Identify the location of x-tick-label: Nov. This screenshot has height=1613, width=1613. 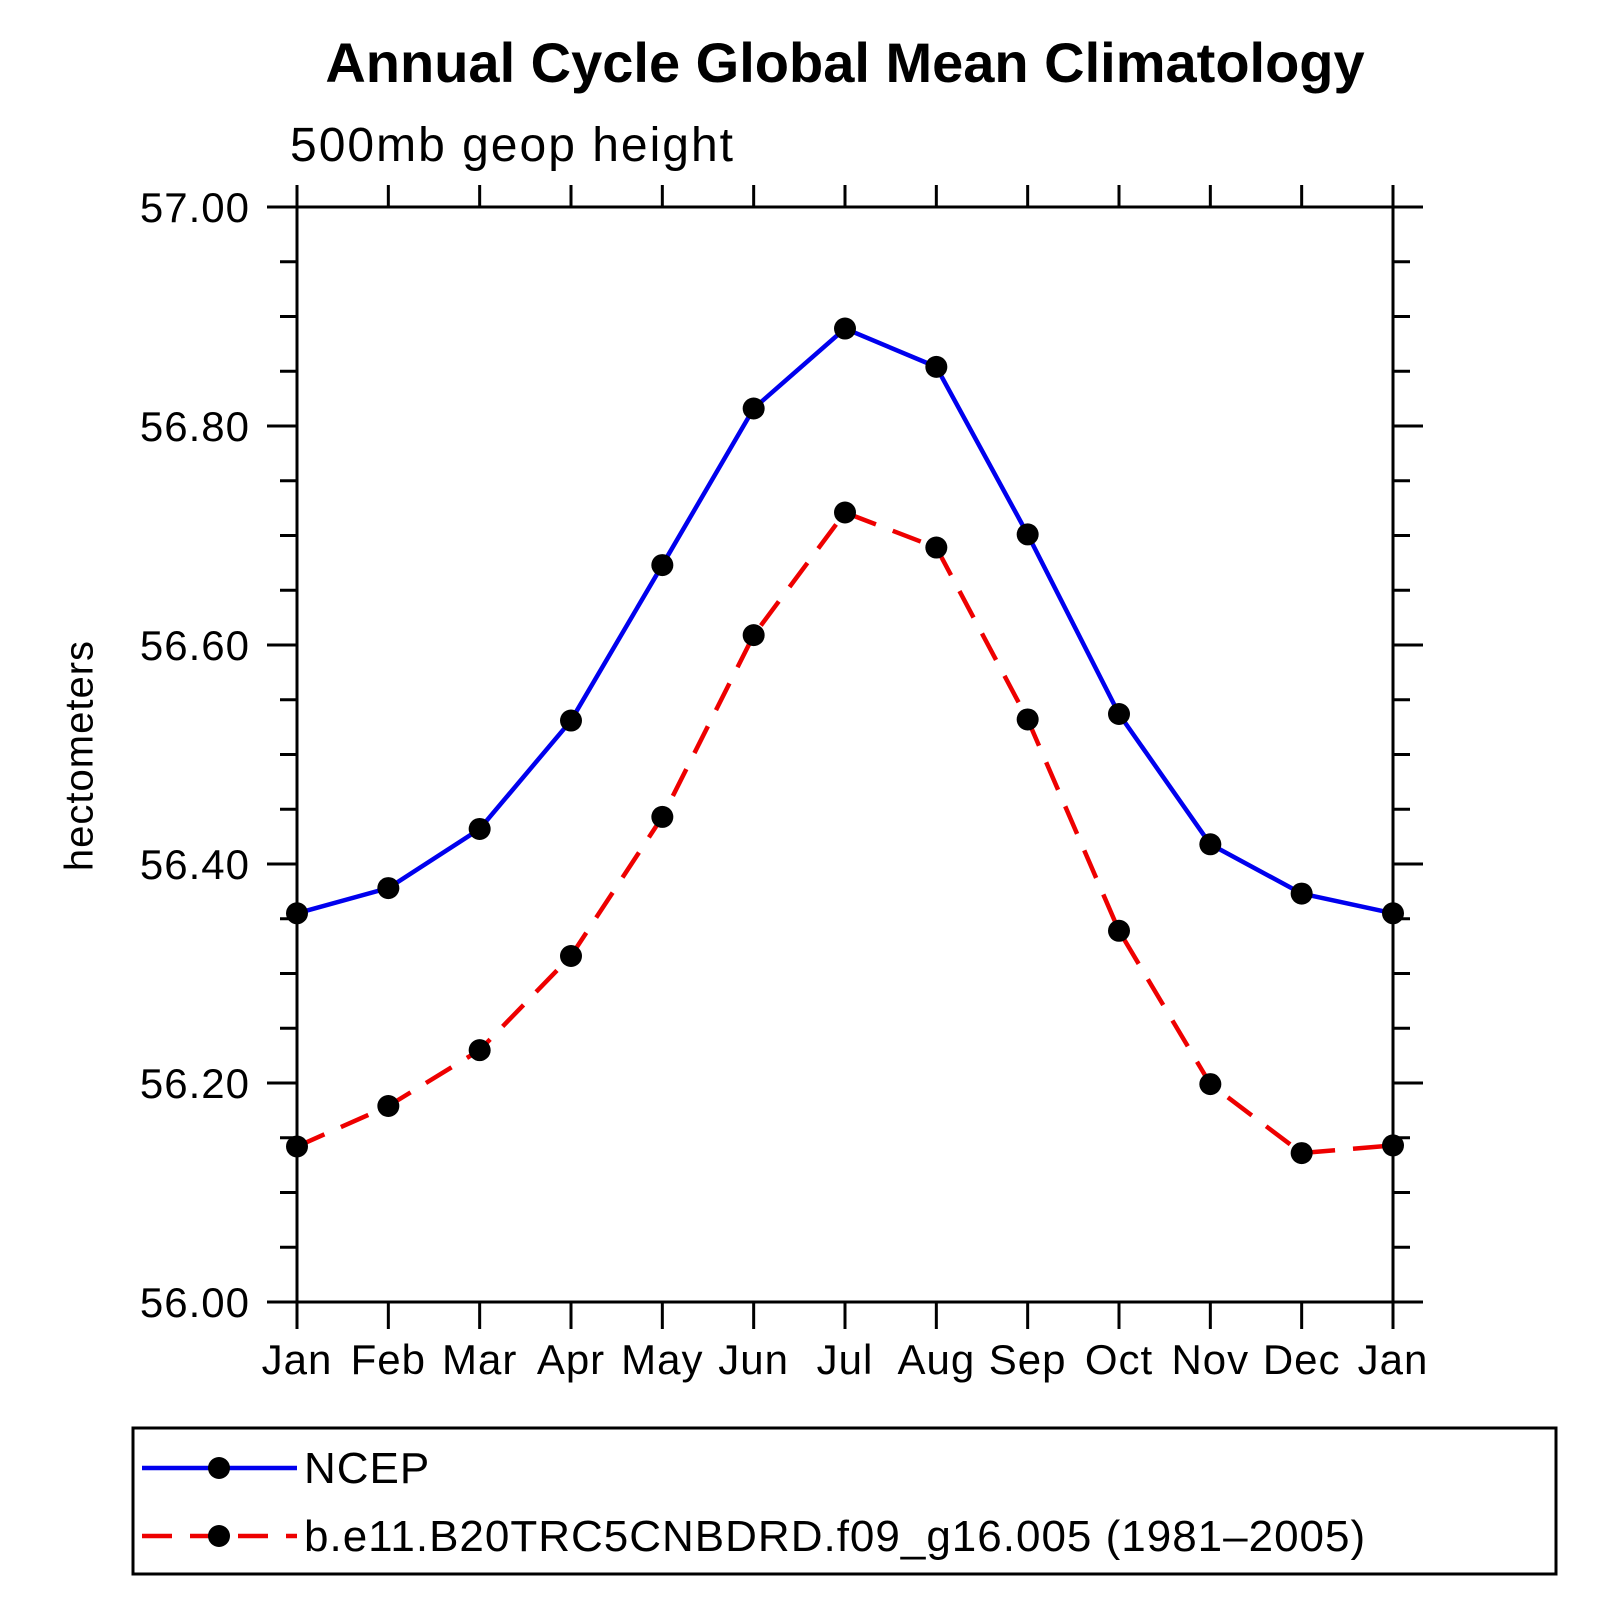
(1210, 1359).